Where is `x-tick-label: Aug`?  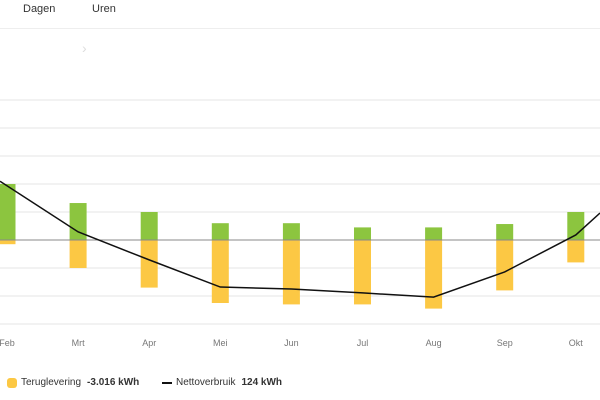
x-tick-label: Aug is located at coordinates (434, 343).